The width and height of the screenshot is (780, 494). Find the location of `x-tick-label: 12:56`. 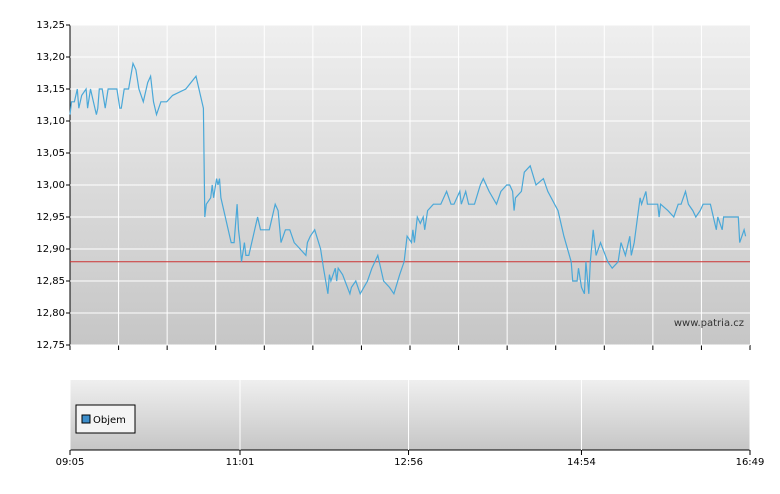

x-tick-label: 12:56 is located at coordinates (408, 462).